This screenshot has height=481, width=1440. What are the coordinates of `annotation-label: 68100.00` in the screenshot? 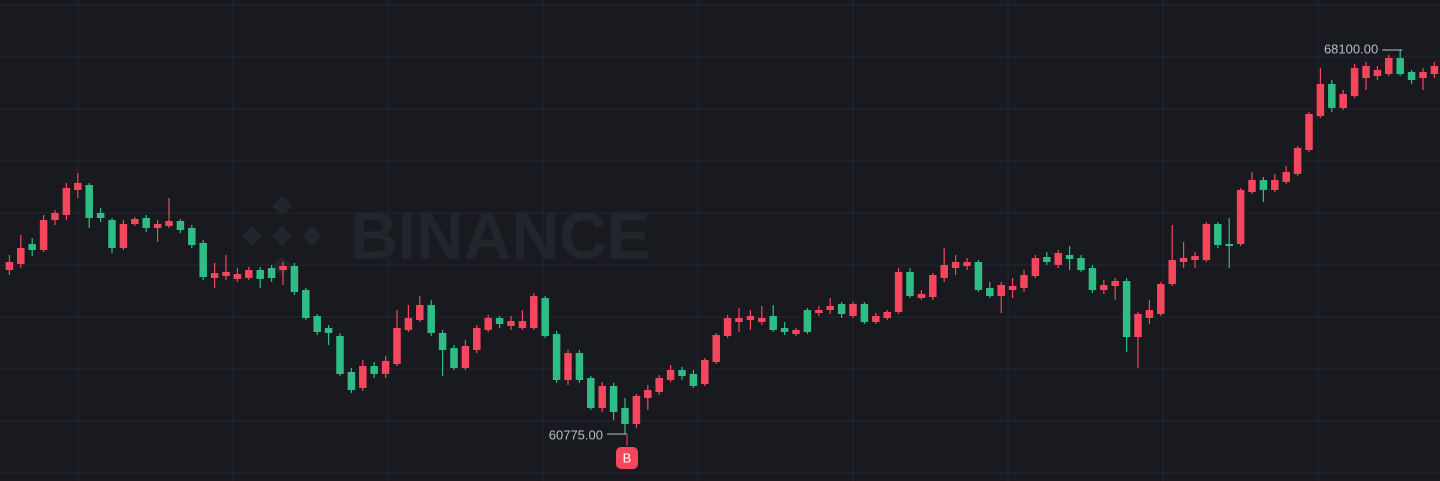 It's located at (1351, 48).